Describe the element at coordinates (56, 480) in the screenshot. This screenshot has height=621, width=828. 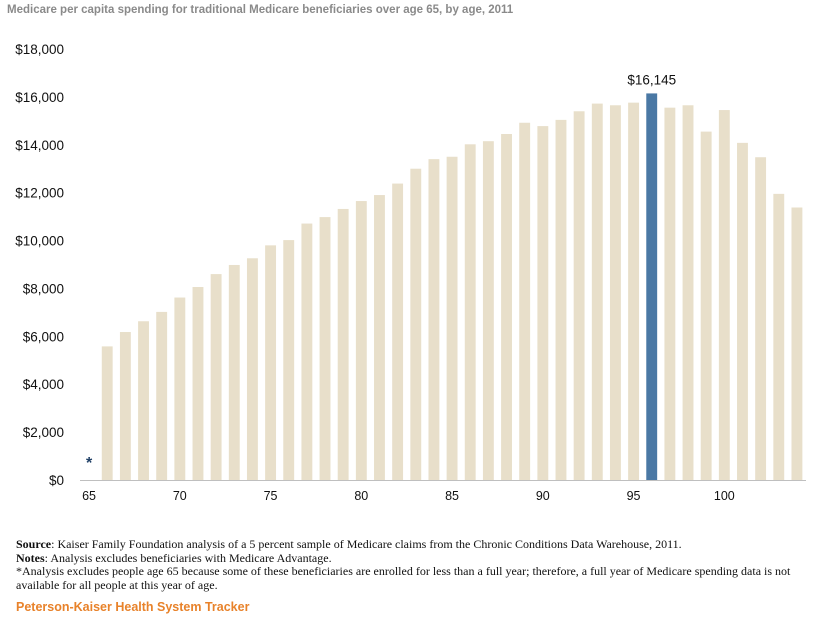
I see `y-tick-label: $0` at that location.